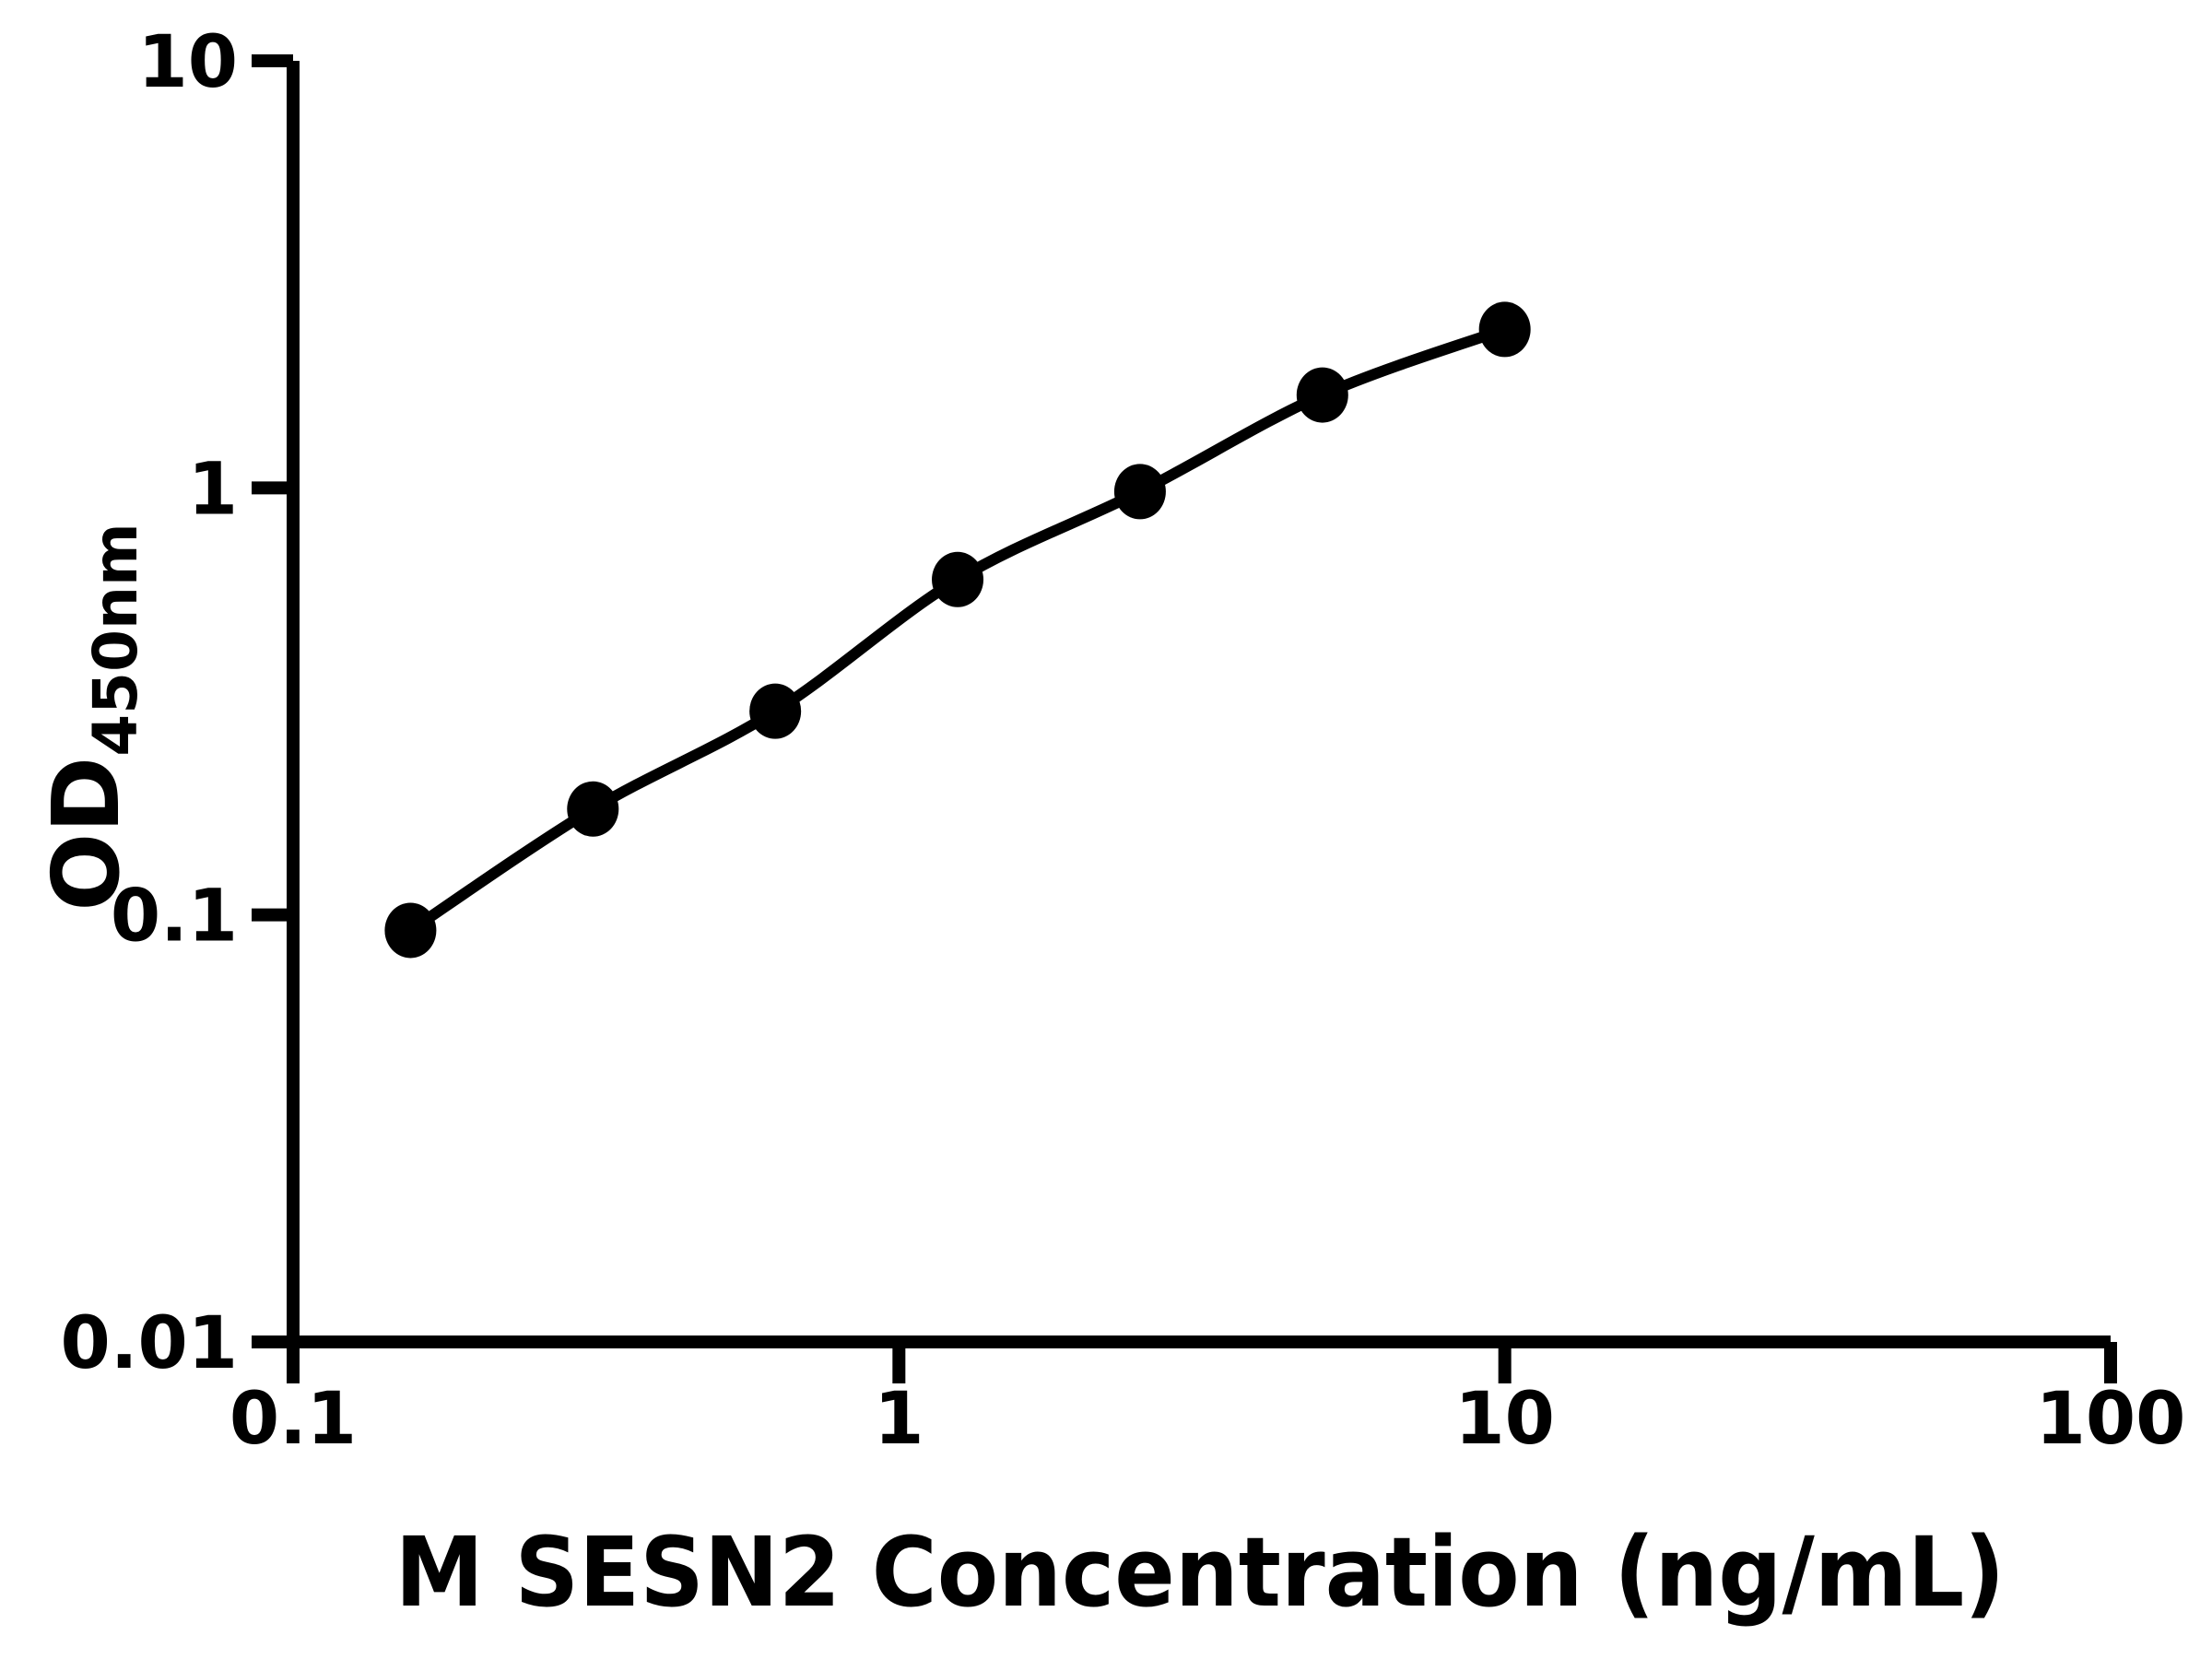 The image size is (2212, 1659). Describe the element at coordinates (958, 579) in the screenshot. I see `data-point-1.25` at that location.